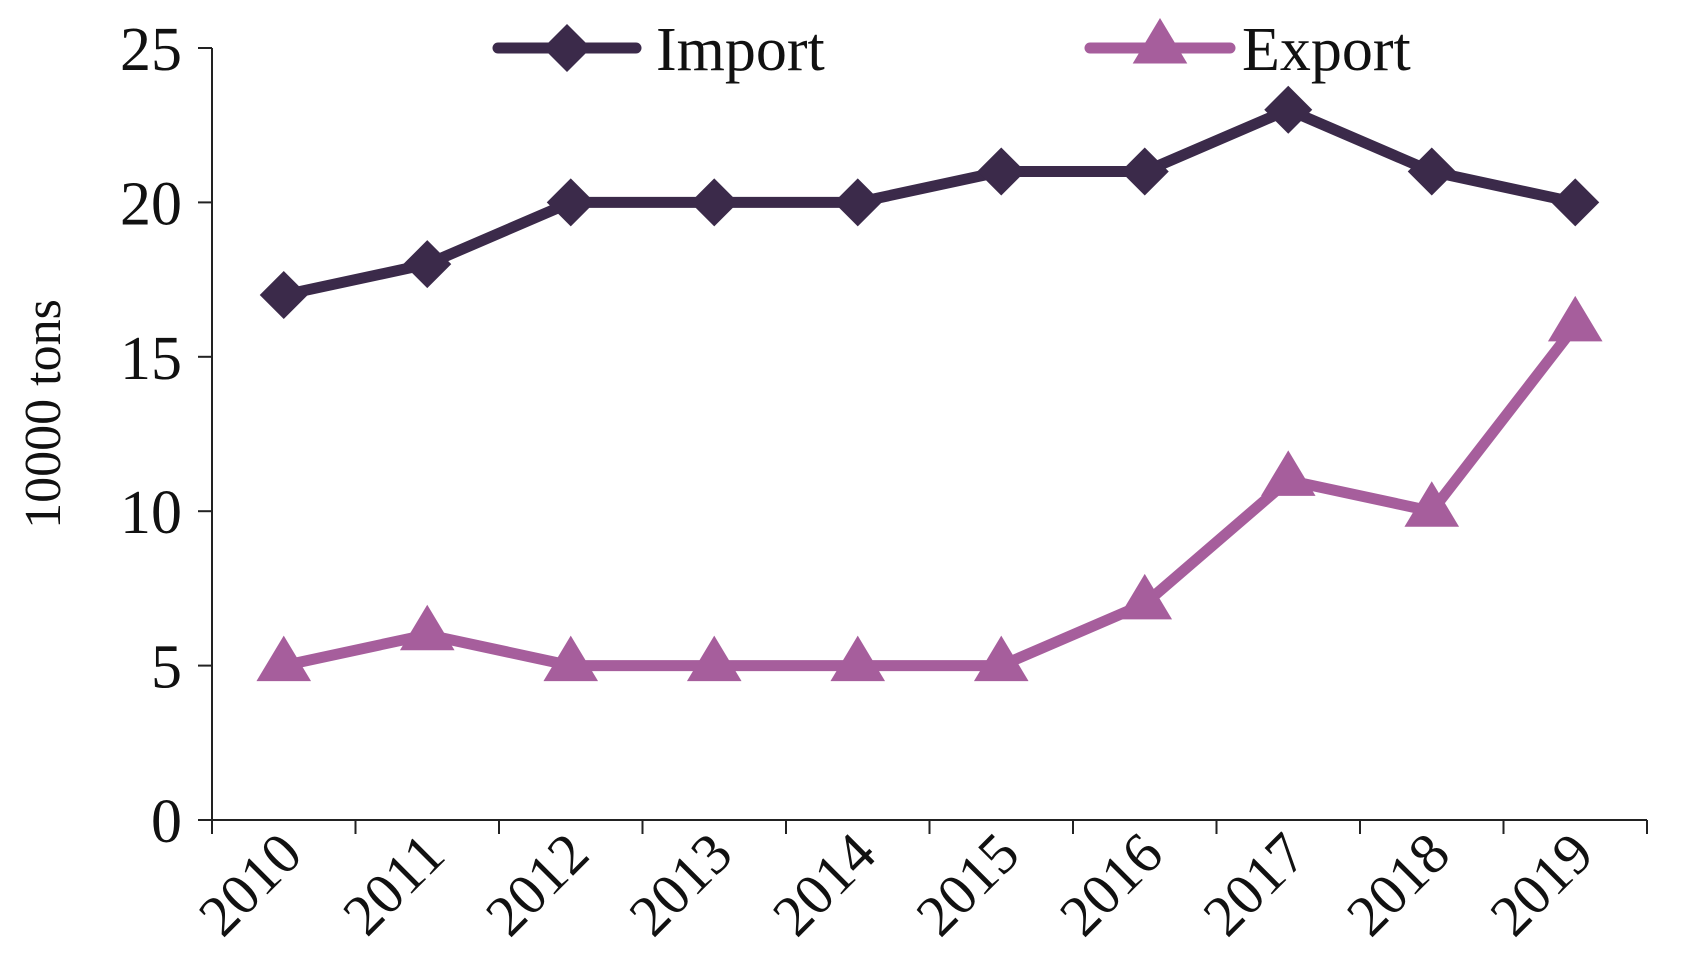 The image size is (1693, 956). Describe the element at coordinates (1111, 884) in the screenshot. I see `x-tick-label: 2016` at that location.